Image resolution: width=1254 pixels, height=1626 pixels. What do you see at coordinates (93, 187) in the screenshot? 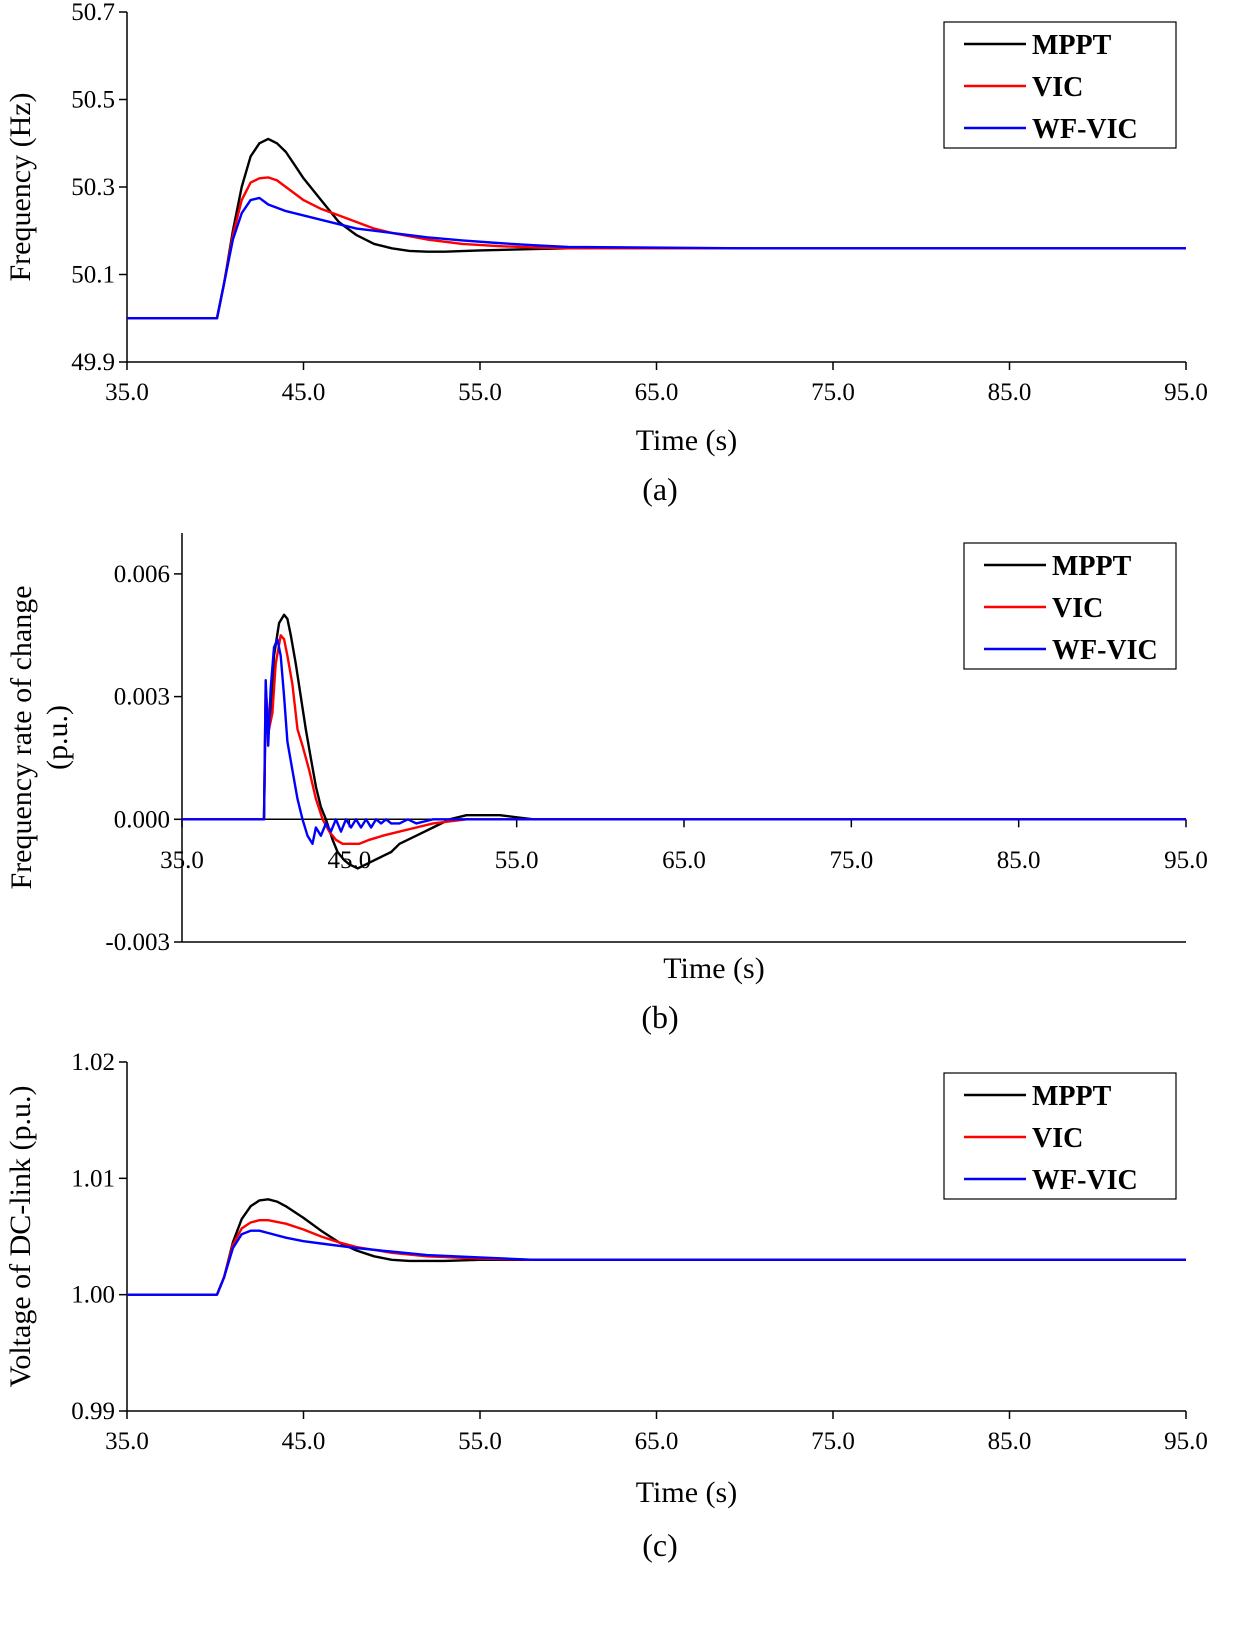
I see `y-tick-label: 50.3` at bounding box center [93, 187].